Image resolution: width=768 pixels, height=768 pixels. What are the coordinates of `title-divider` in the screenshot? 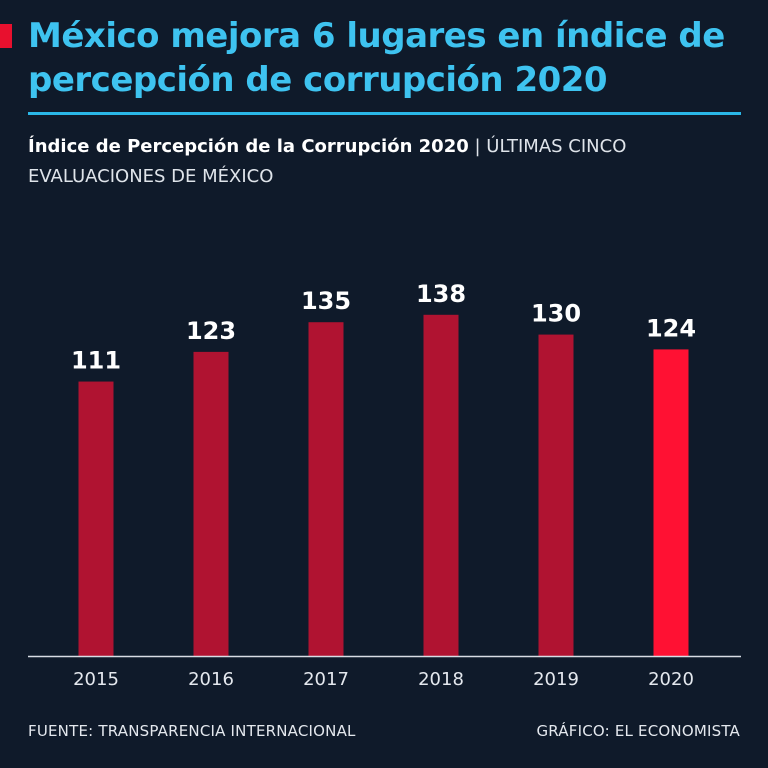 It's located at (384, 113).